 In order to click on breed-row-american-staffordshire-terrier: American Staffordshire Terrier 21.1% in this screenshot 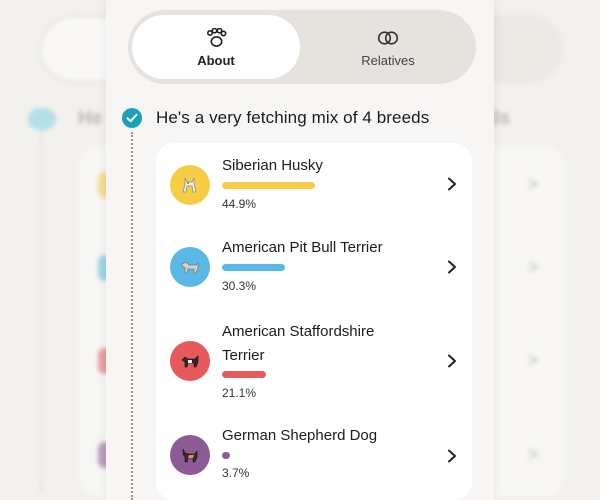, I will do `click(314, 365)`.